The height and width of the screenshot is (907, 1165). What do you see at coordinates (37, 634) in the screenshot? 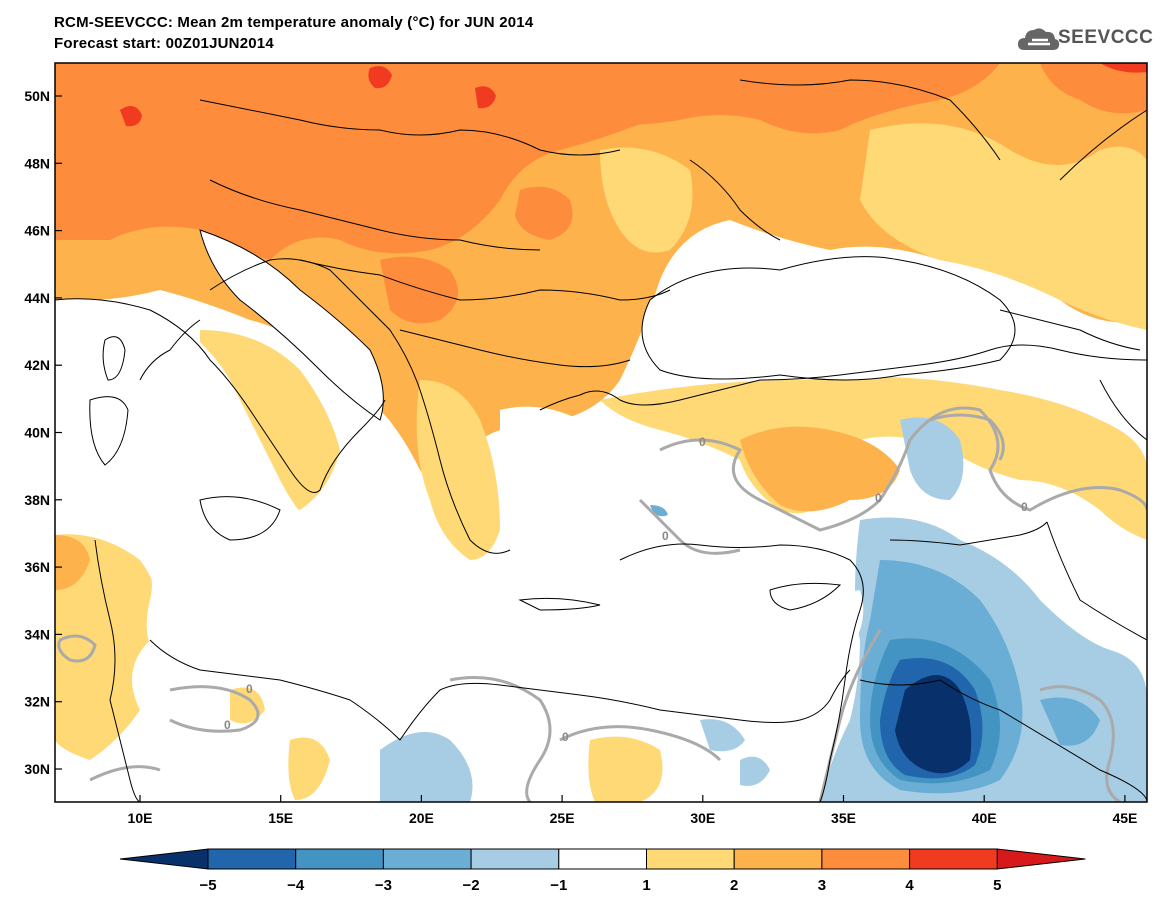
I see `lat-label: 34N` at bounding box center [37, 634].